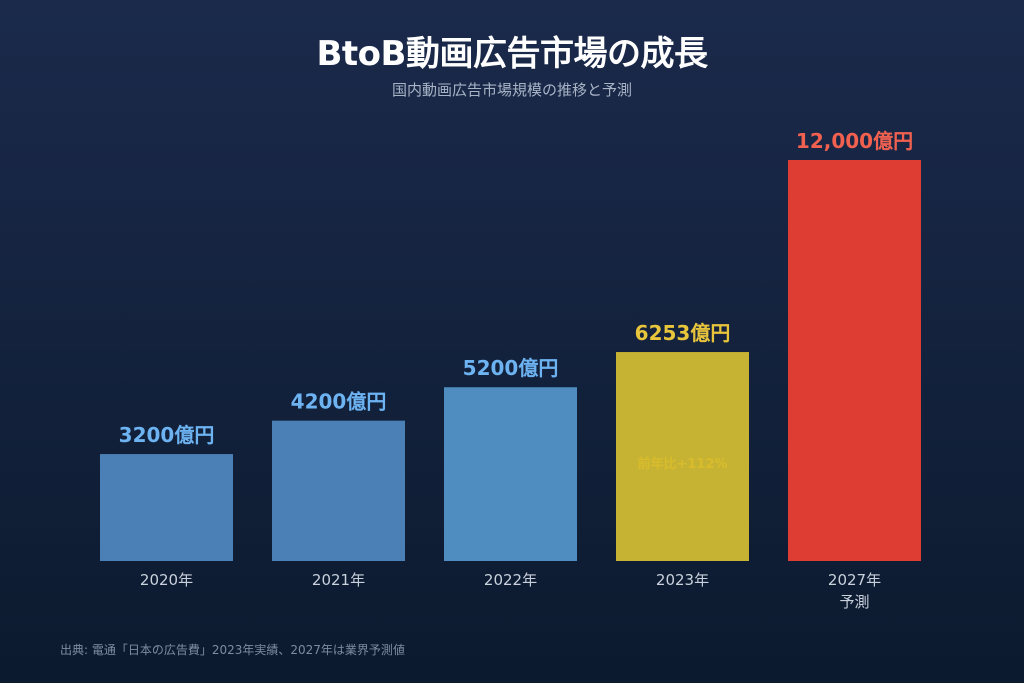 The height and width of the screenshot is (683, 1024). I want to click on chart-title: BtoB動画広告市場の成長, so click(512, 54).